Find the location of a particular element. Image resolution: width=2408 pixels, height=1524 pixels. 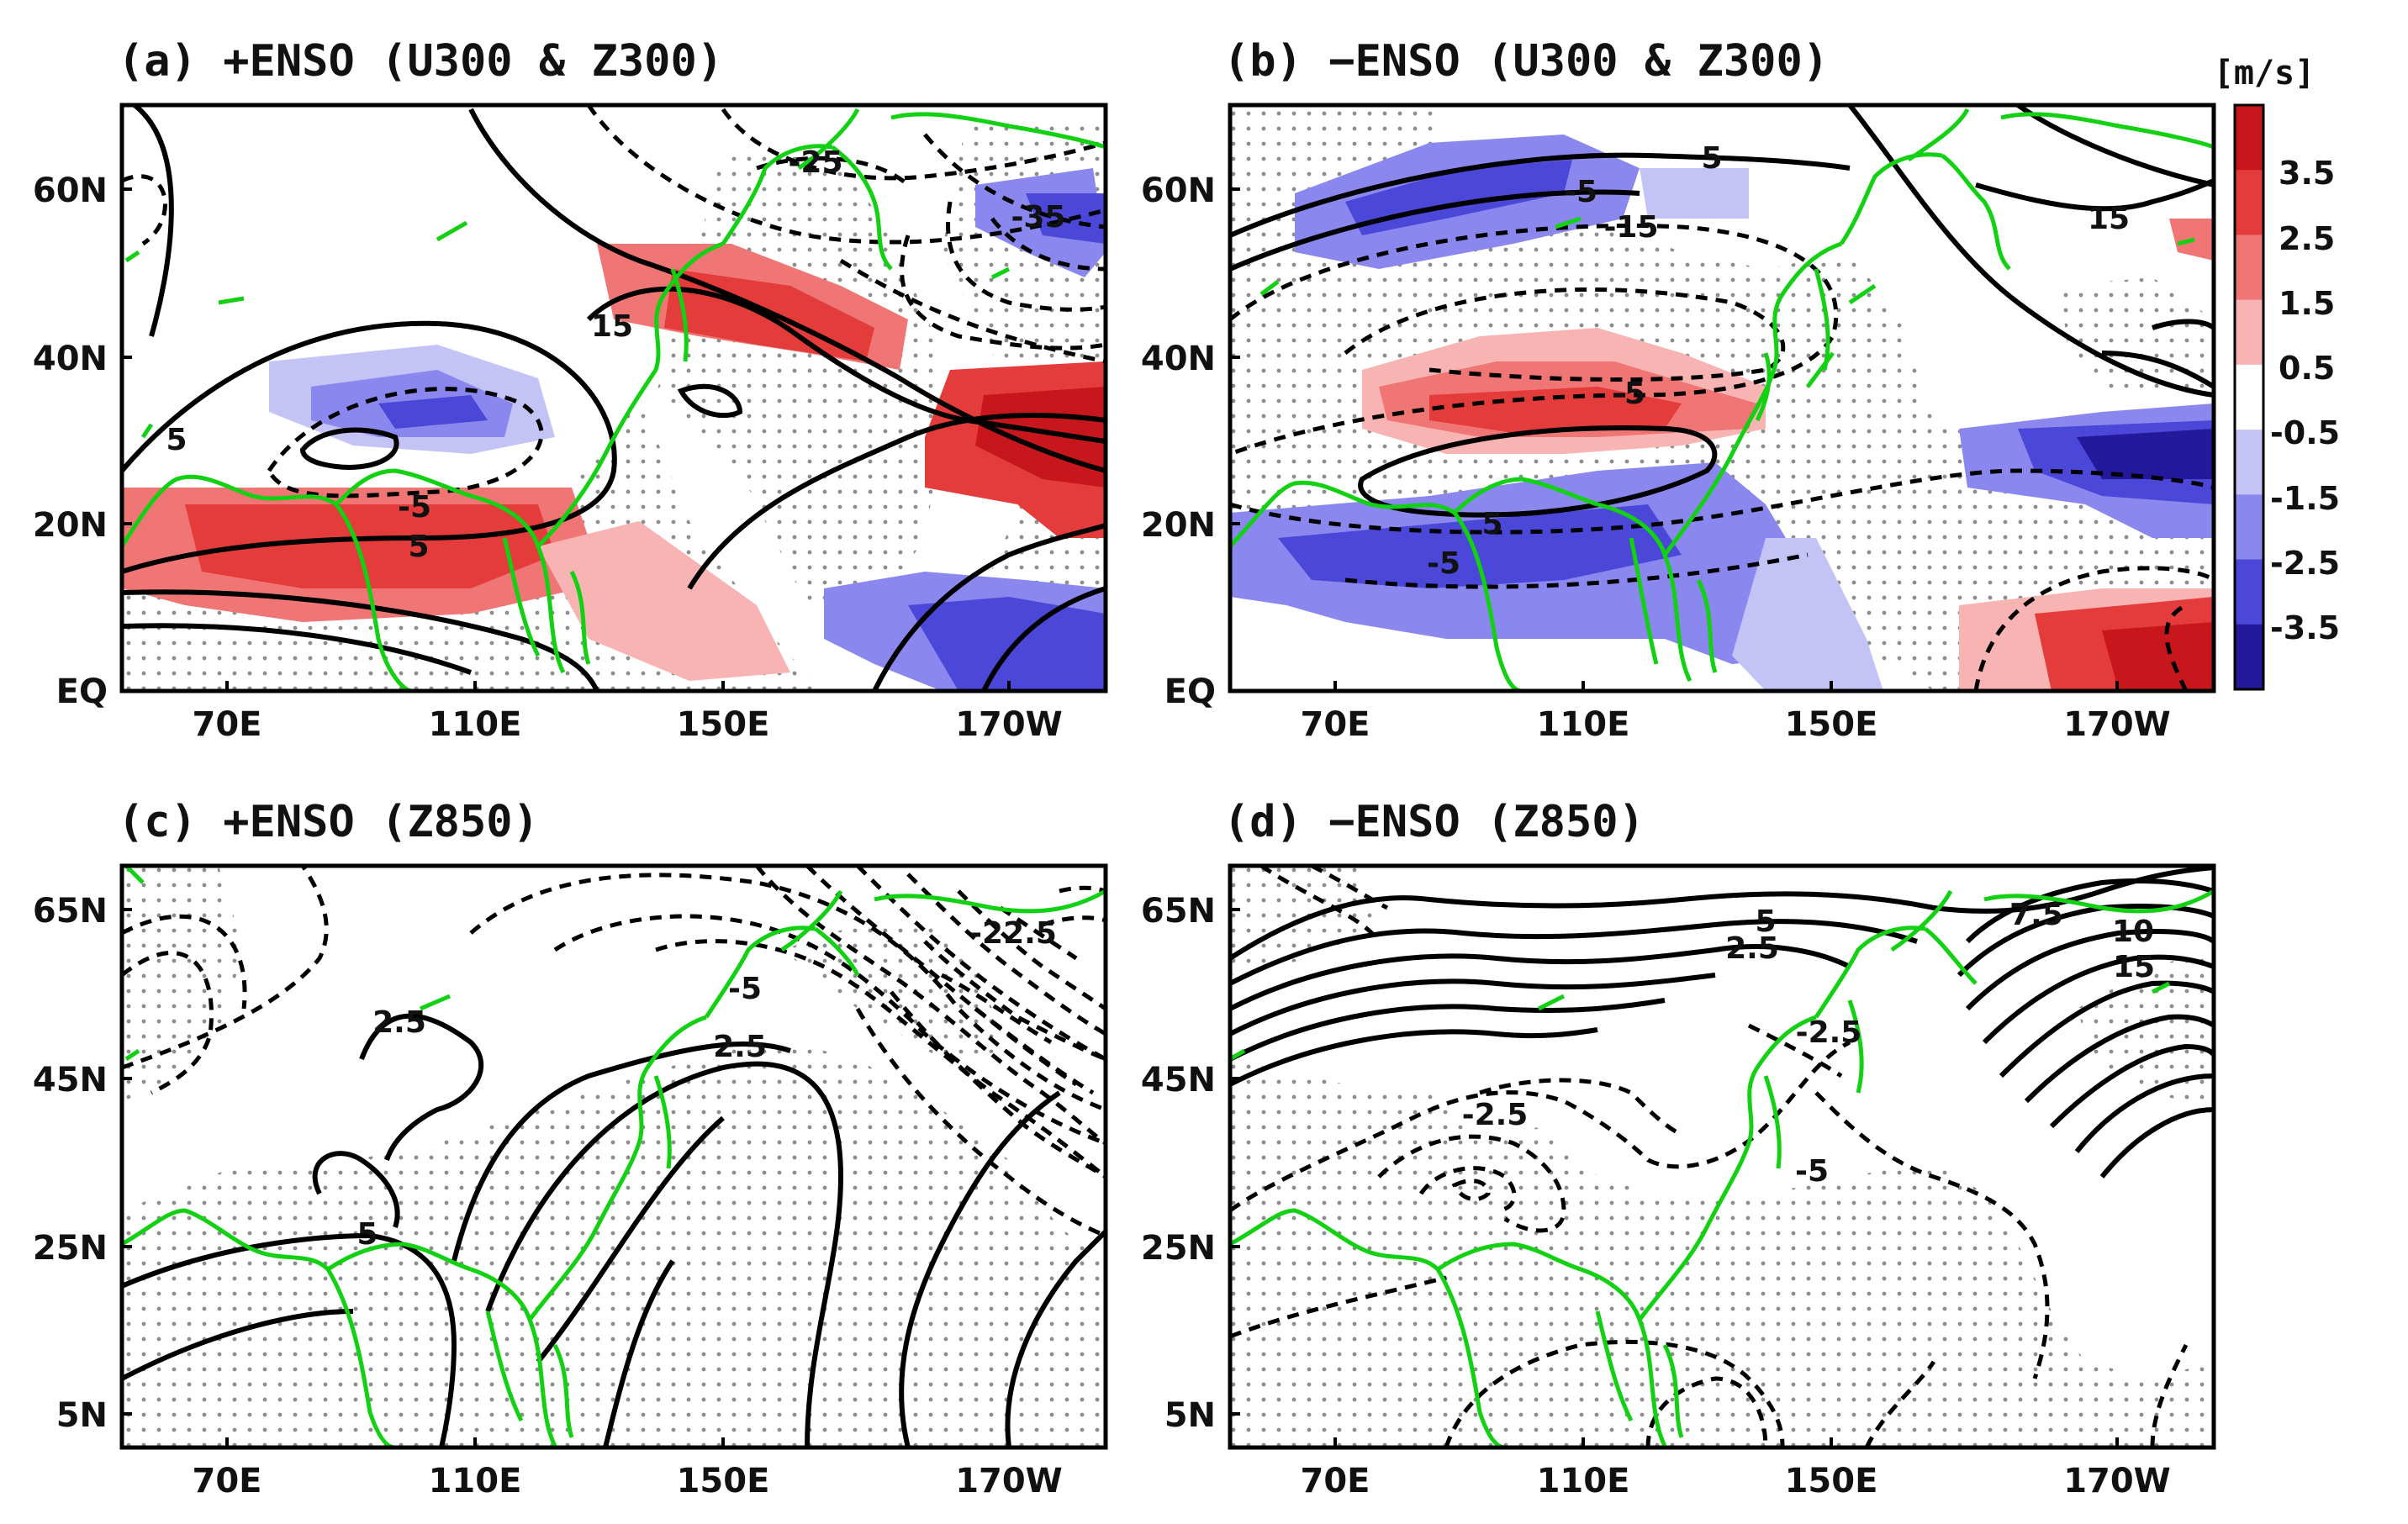

colorbar-frame is located at coordinates (2249, 397).